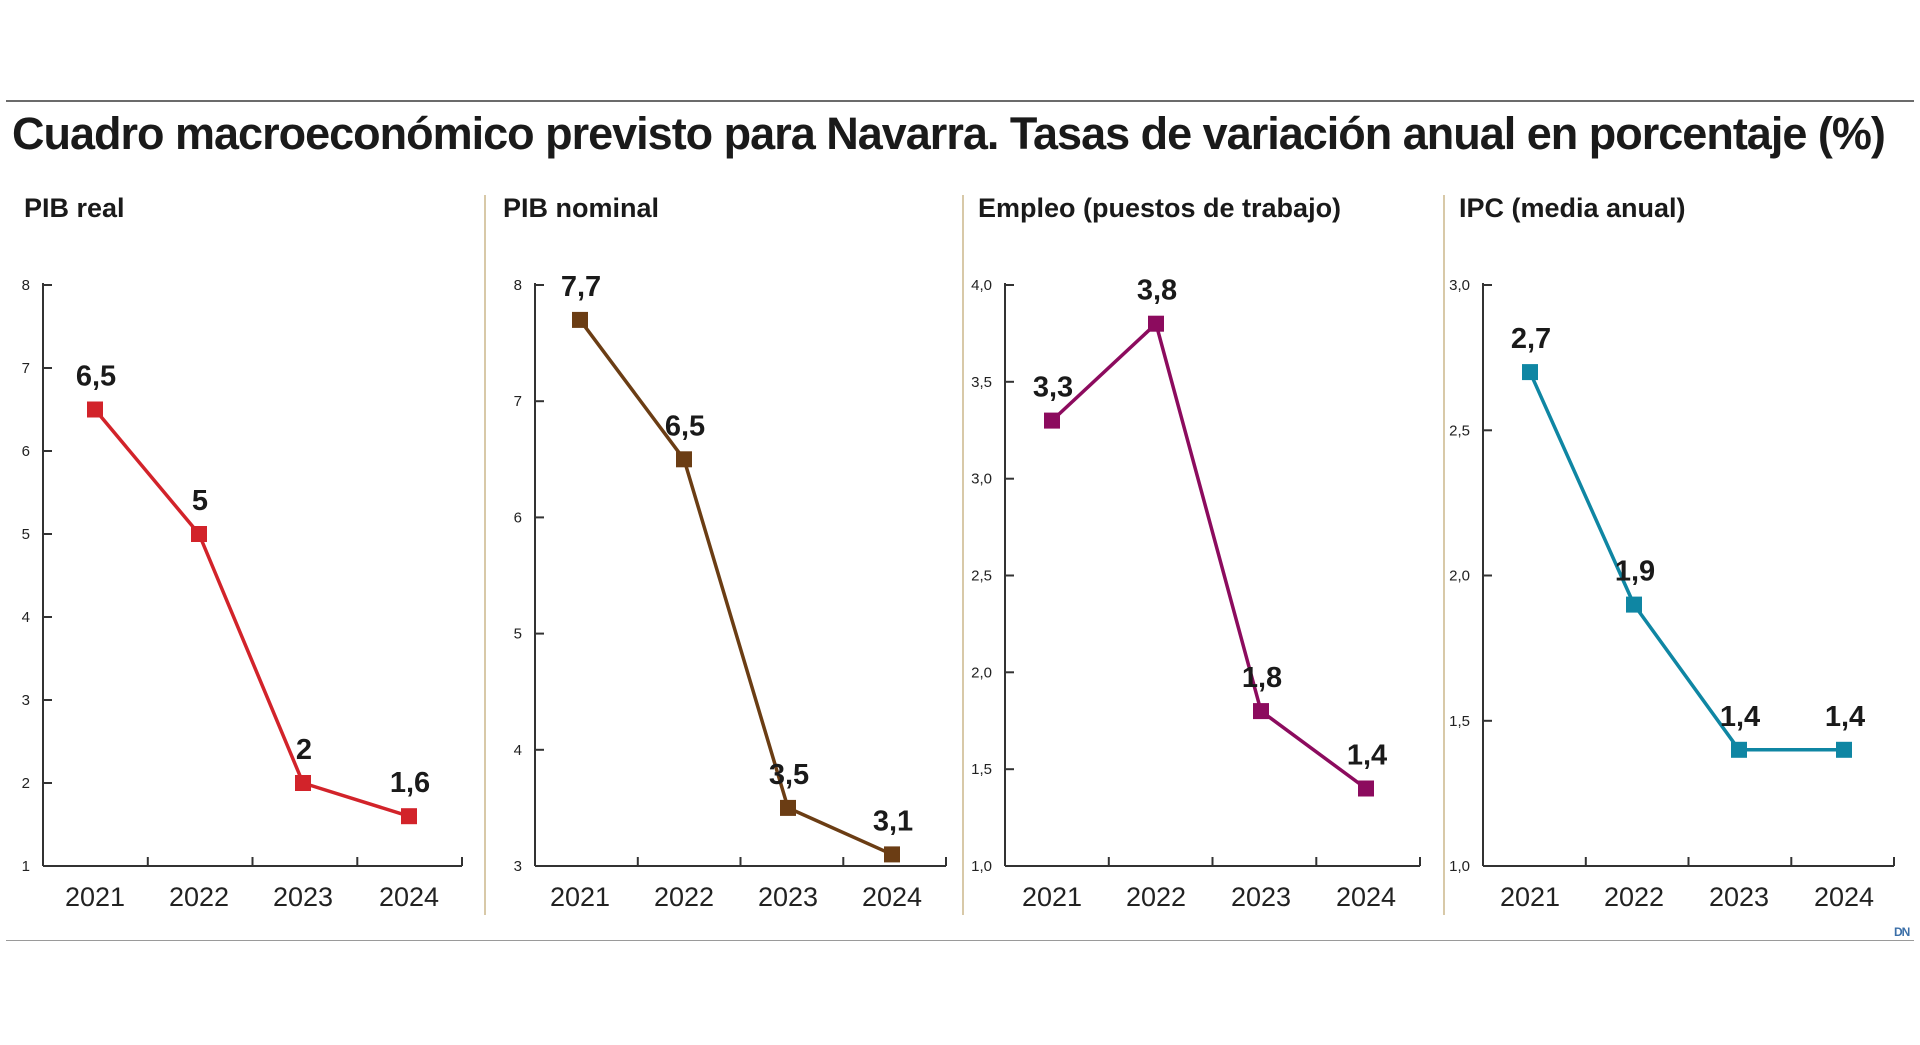  What do you see at coordinates (74, 208) in the screenshot?
I see `panel-title-pib-real: PIB real` at bounding box center [74, 208].